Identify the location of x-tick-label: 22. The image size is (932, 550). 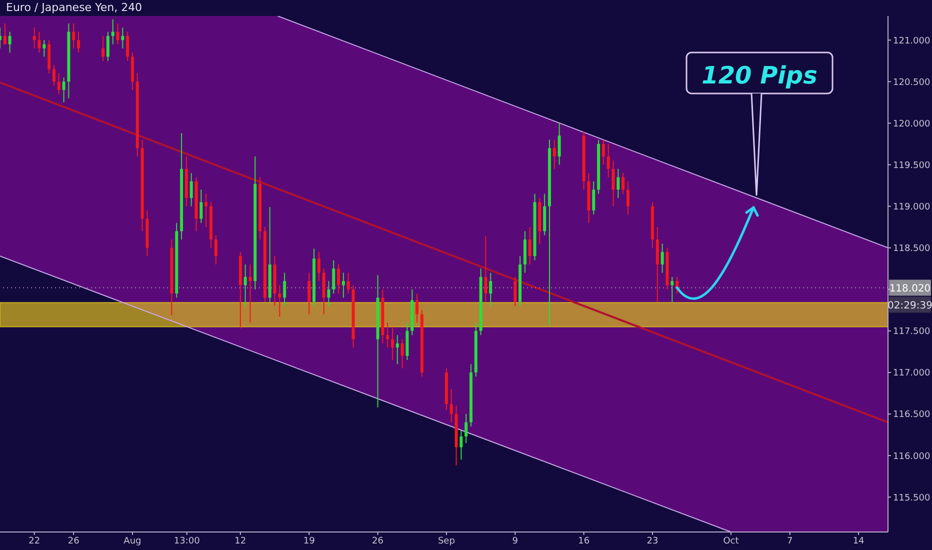
(34, 541).